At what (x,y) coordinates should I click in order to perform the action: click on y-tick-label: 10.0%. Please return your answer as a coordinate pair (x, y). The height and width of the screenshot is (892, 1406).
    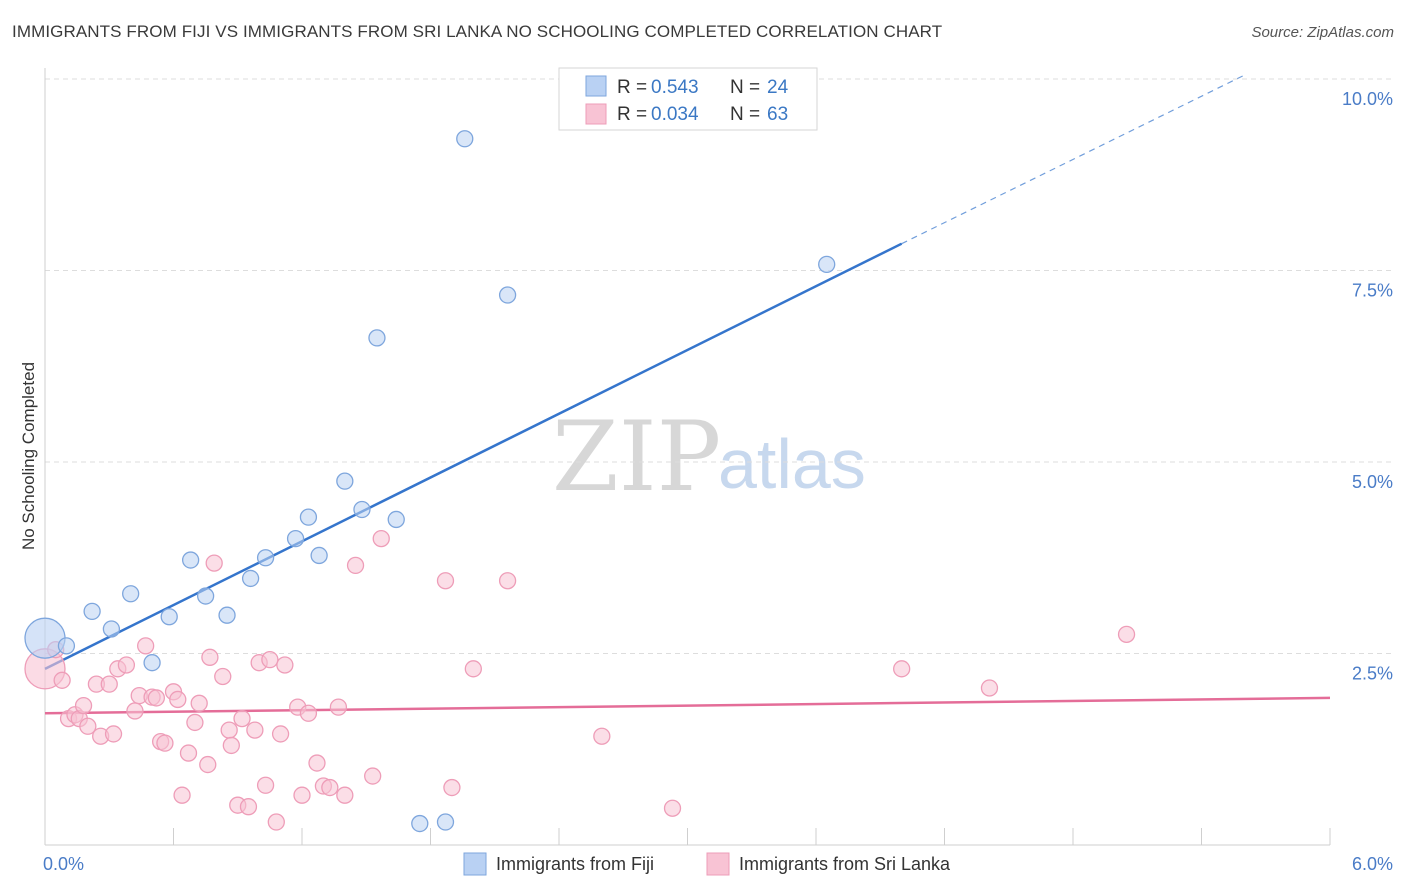
    Looking at the image, I should click on (1367, 99).